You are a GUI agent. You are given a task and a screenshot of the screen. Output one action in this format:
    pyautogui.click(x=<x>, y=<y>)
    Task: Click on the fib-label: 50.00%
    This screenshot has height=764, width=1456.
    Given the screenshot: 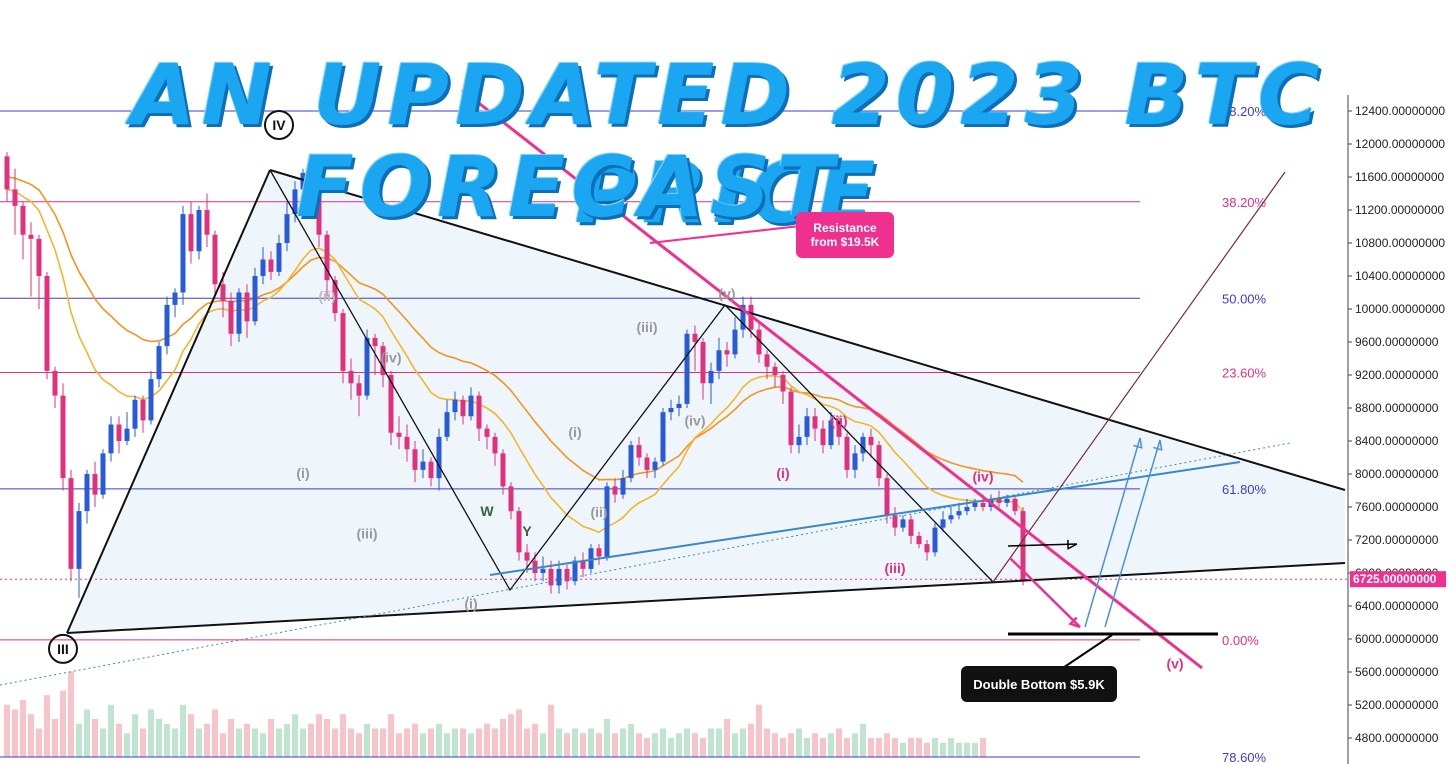 What is the action you would take?
    pyautogui.click(x=1244, y=298)
    